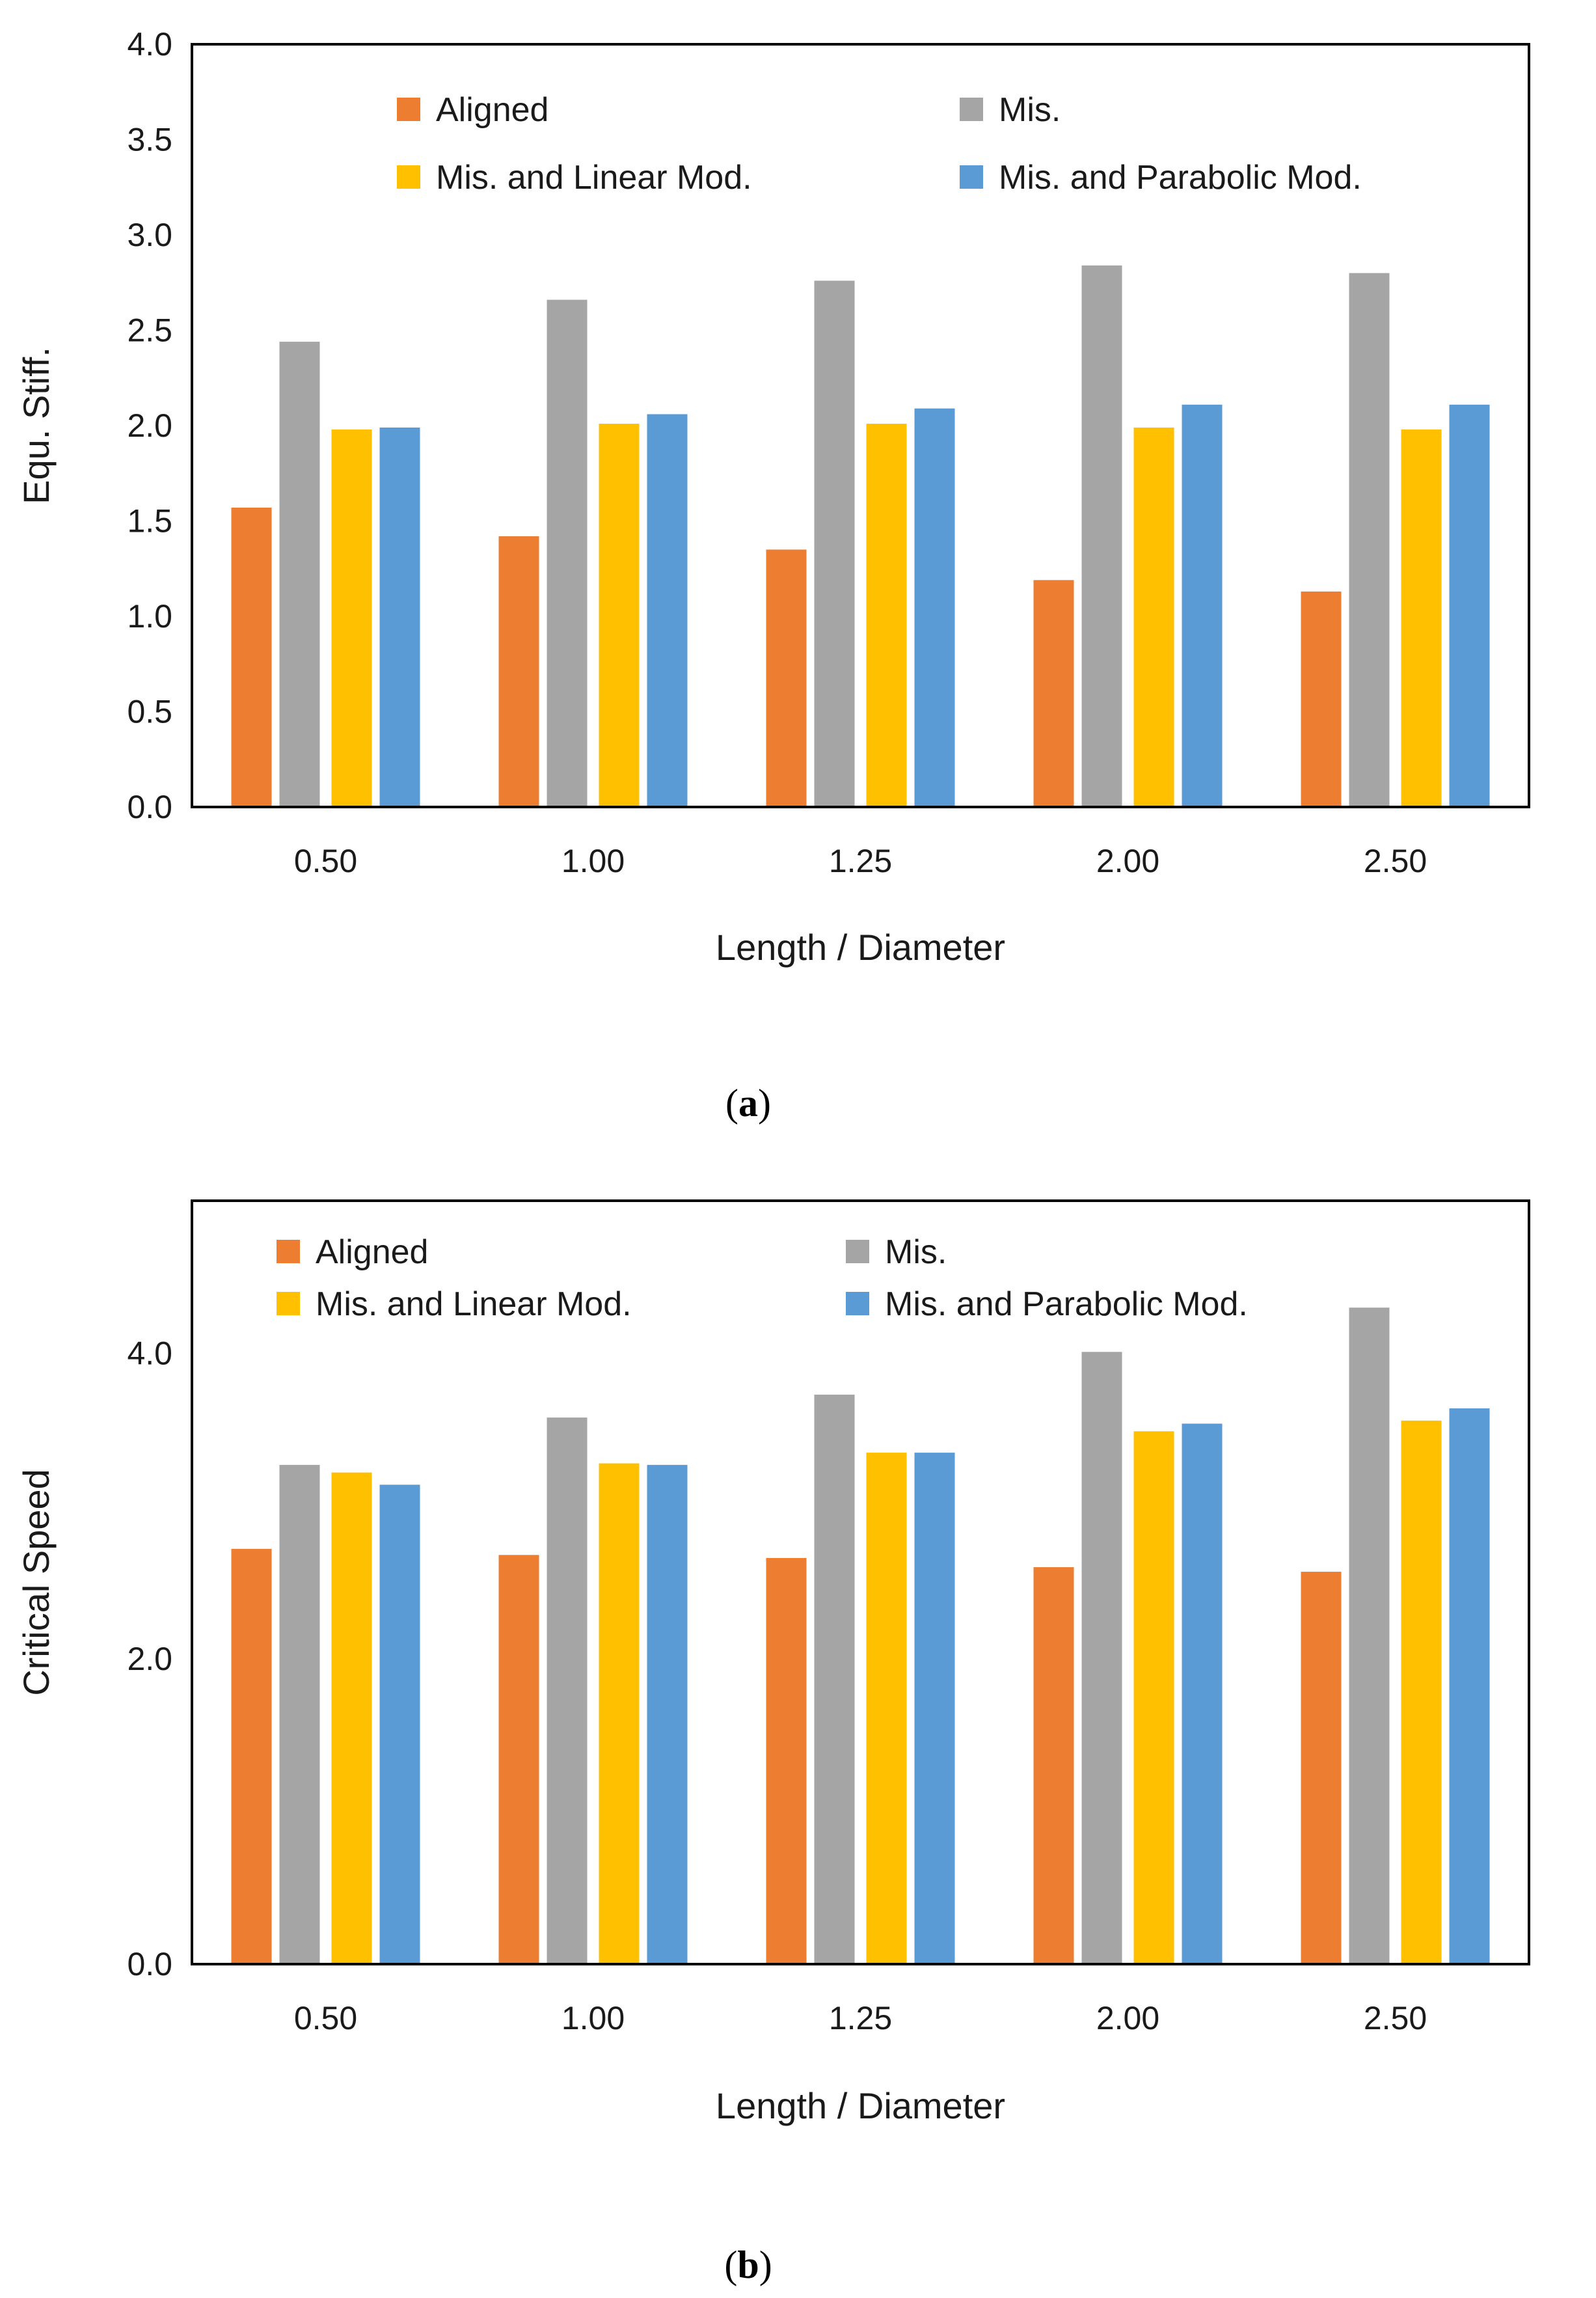  Describe the element at coordinates (149, 235) in the screenshot. I see `y-tick-label: 3.0` at that location.